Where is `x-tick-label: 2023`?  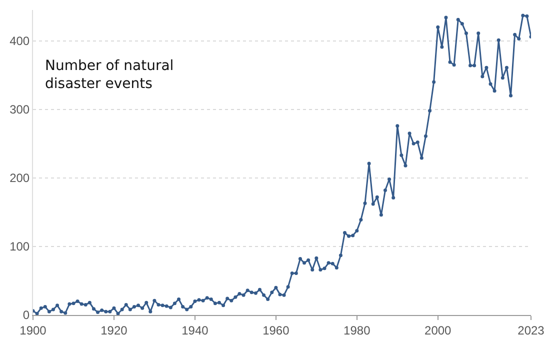
x-tick-label: 2023 is located at coordinates (531, 330).